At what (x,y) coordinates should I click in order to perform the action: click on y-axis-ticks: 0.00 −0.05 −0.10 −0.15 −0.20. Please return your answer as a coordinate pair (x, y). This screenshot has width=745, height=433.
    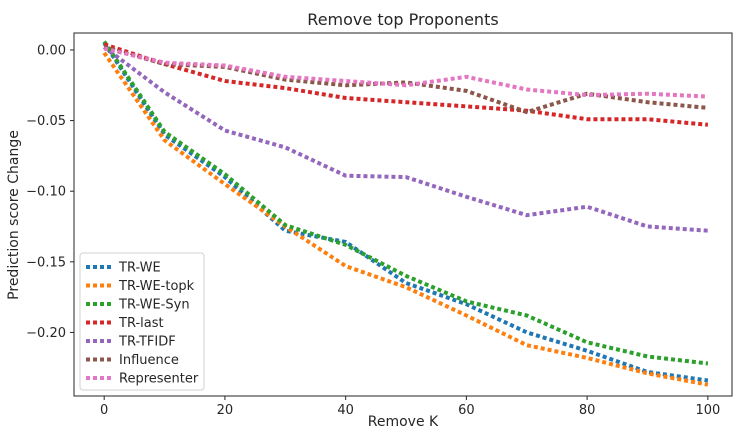
    Looking at the image, I should click on (50, 192).